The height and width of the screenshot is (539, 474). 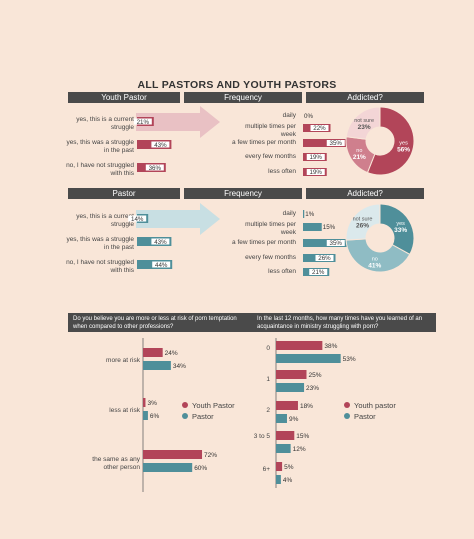 What do you see at coordinates (349, 359) in the screenshot?
I see `acq-pastor-value-0: 53%` at bounding box center [349, 359].